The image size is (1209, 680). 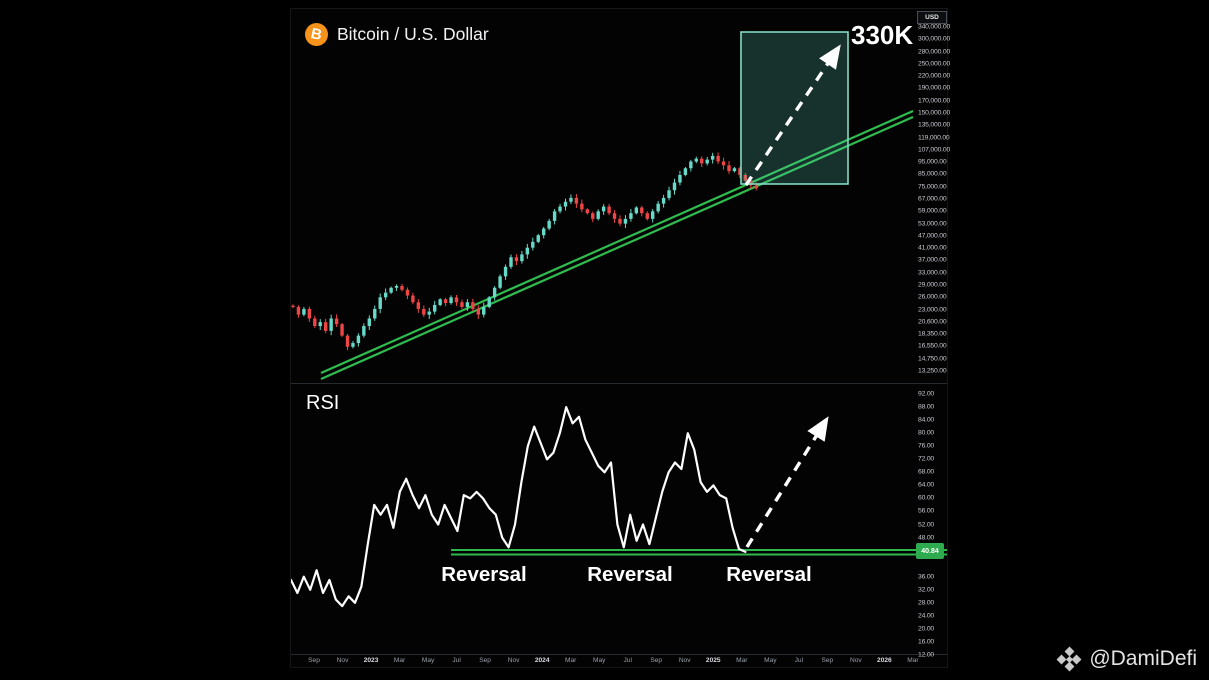 I want to click on price-axis-tick: 13,250.00, so click(x=932, y=371).